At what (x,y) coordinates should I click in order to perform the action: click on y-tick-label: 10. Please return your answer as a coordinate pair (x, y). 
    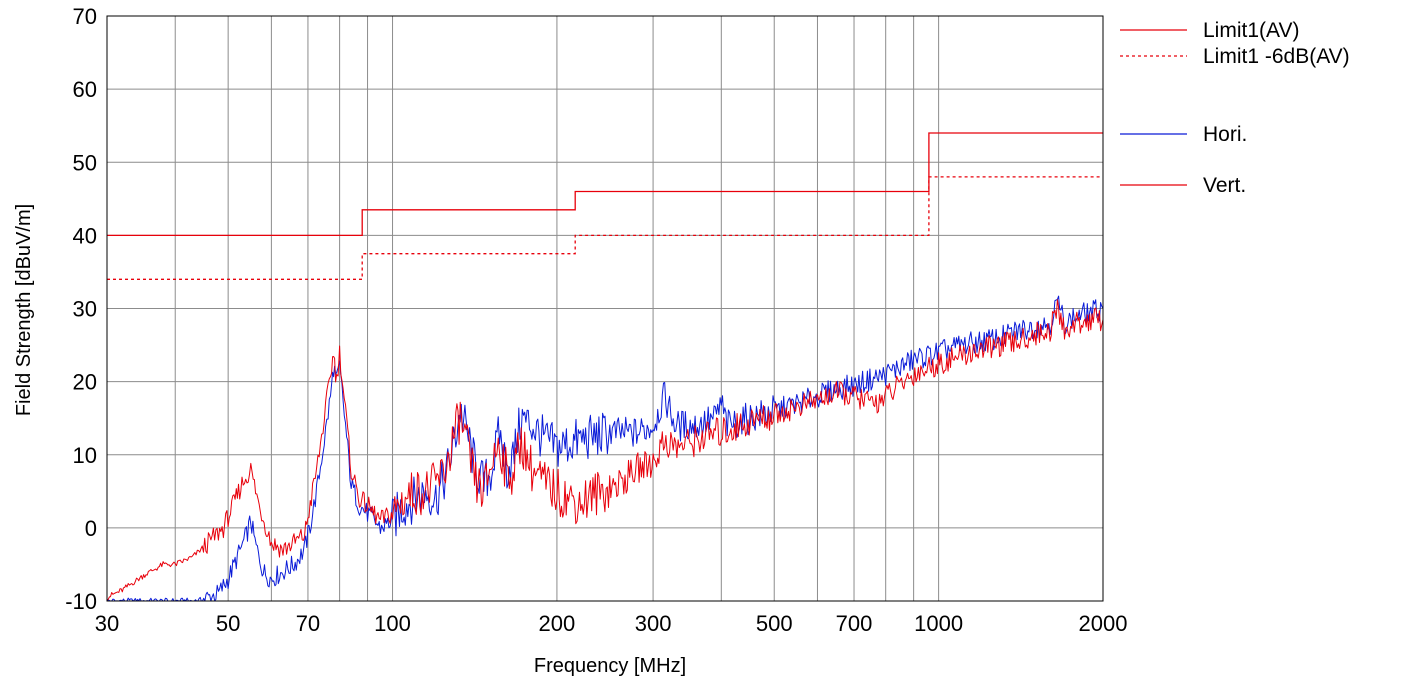
    Looking at the image, I should click on (85, 455).